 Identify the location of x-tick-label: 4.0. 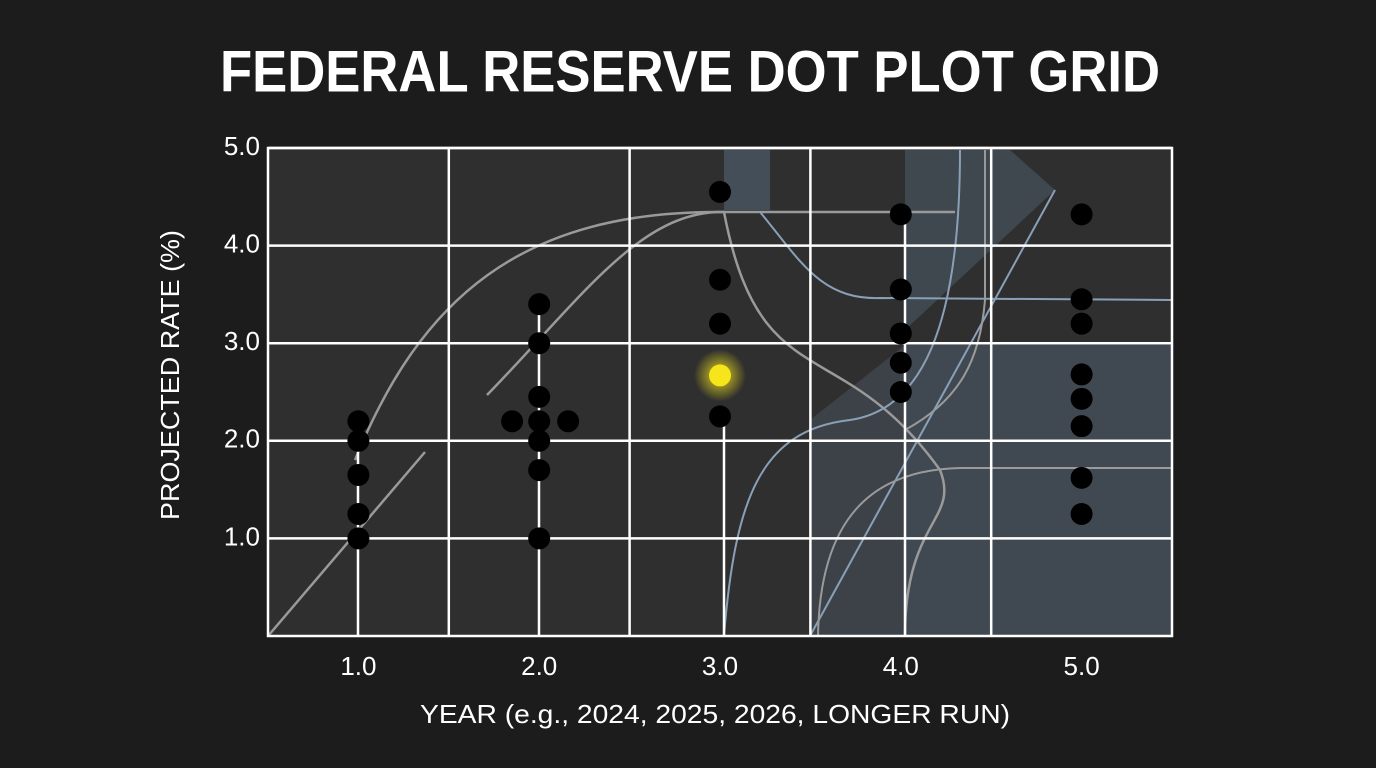
(901, 666).